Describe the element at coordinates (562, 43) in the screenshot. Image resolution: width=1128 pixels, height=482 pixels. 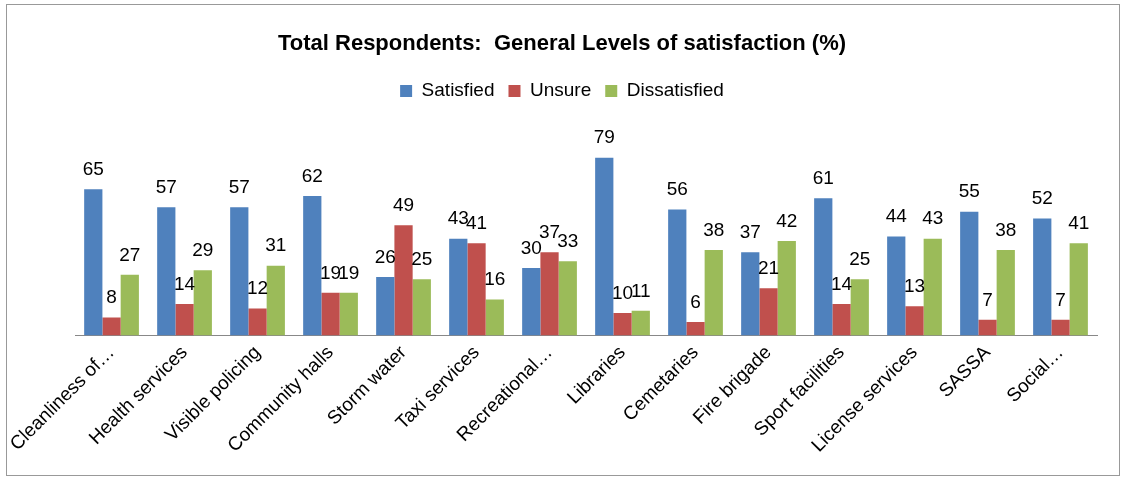
I see `chart-title: Total Respondents: General Levels of satisfaction (%)` at that location.